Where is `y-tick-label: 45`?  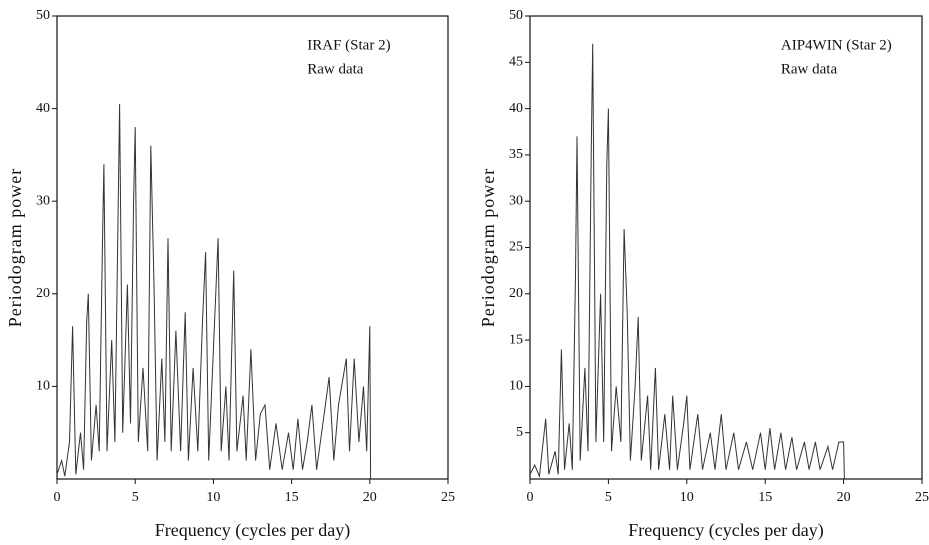
y-tick-label: 45 is located at coordinates (516, 62).